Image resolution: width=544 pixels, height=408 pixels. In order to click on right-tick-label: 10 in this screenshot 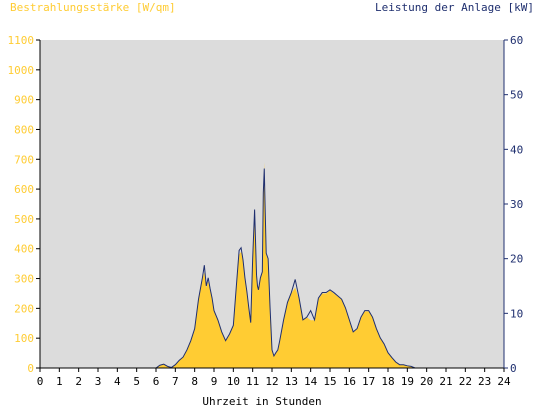, I will do `click(516, 313)`.